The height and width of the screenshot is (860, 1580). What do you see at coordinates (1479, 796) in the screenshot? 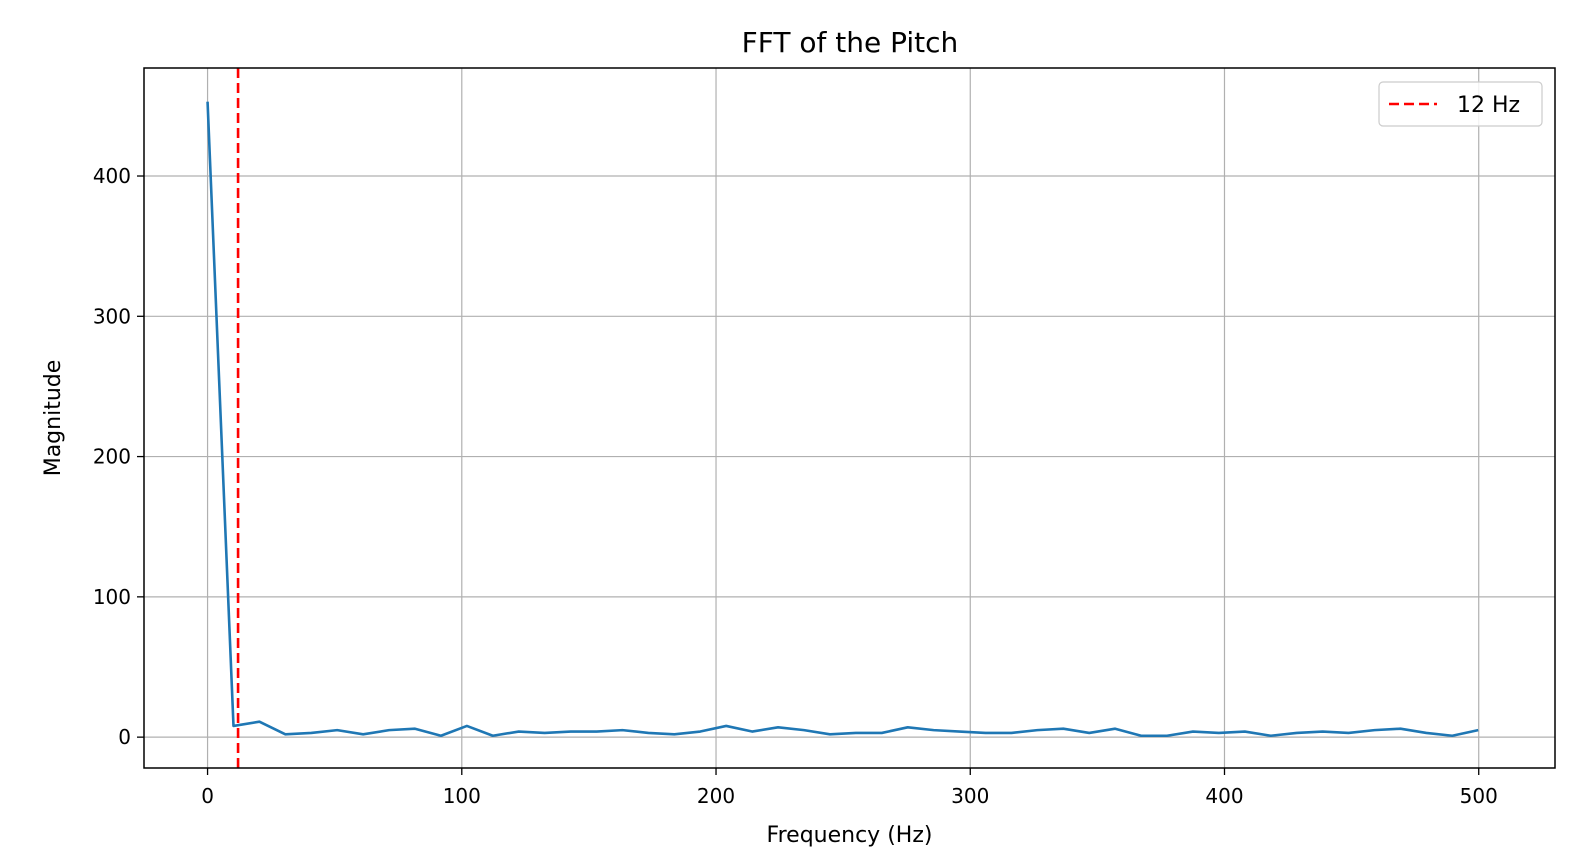
I see `x-tick-label: 500` at bounding box center [1479, 796].